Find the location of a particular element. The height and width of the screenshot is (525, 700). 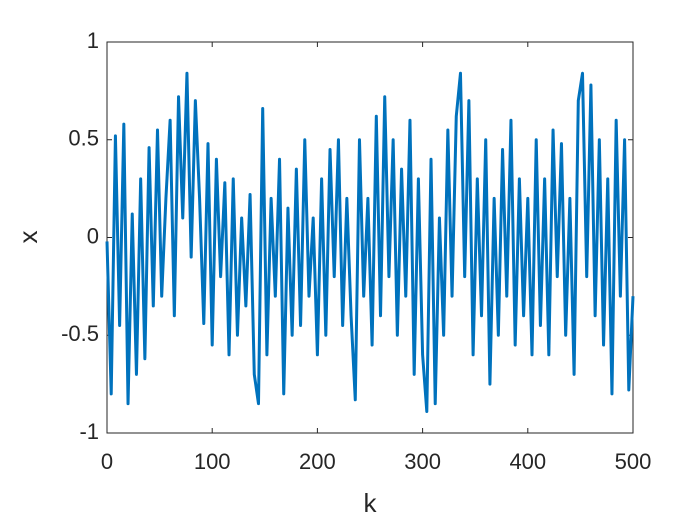

x-tick-label: 200 is located at coordinates (317, 461).